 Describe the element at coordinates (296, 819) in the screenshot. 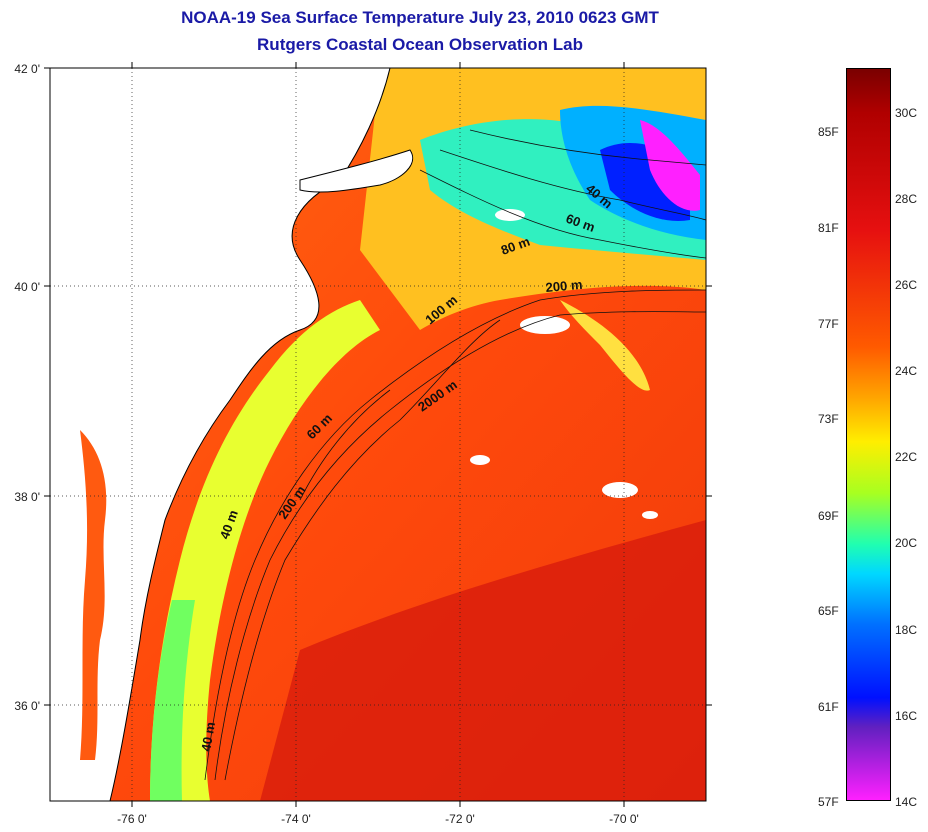

I see `x-tick-label: -74 0'` at that location.